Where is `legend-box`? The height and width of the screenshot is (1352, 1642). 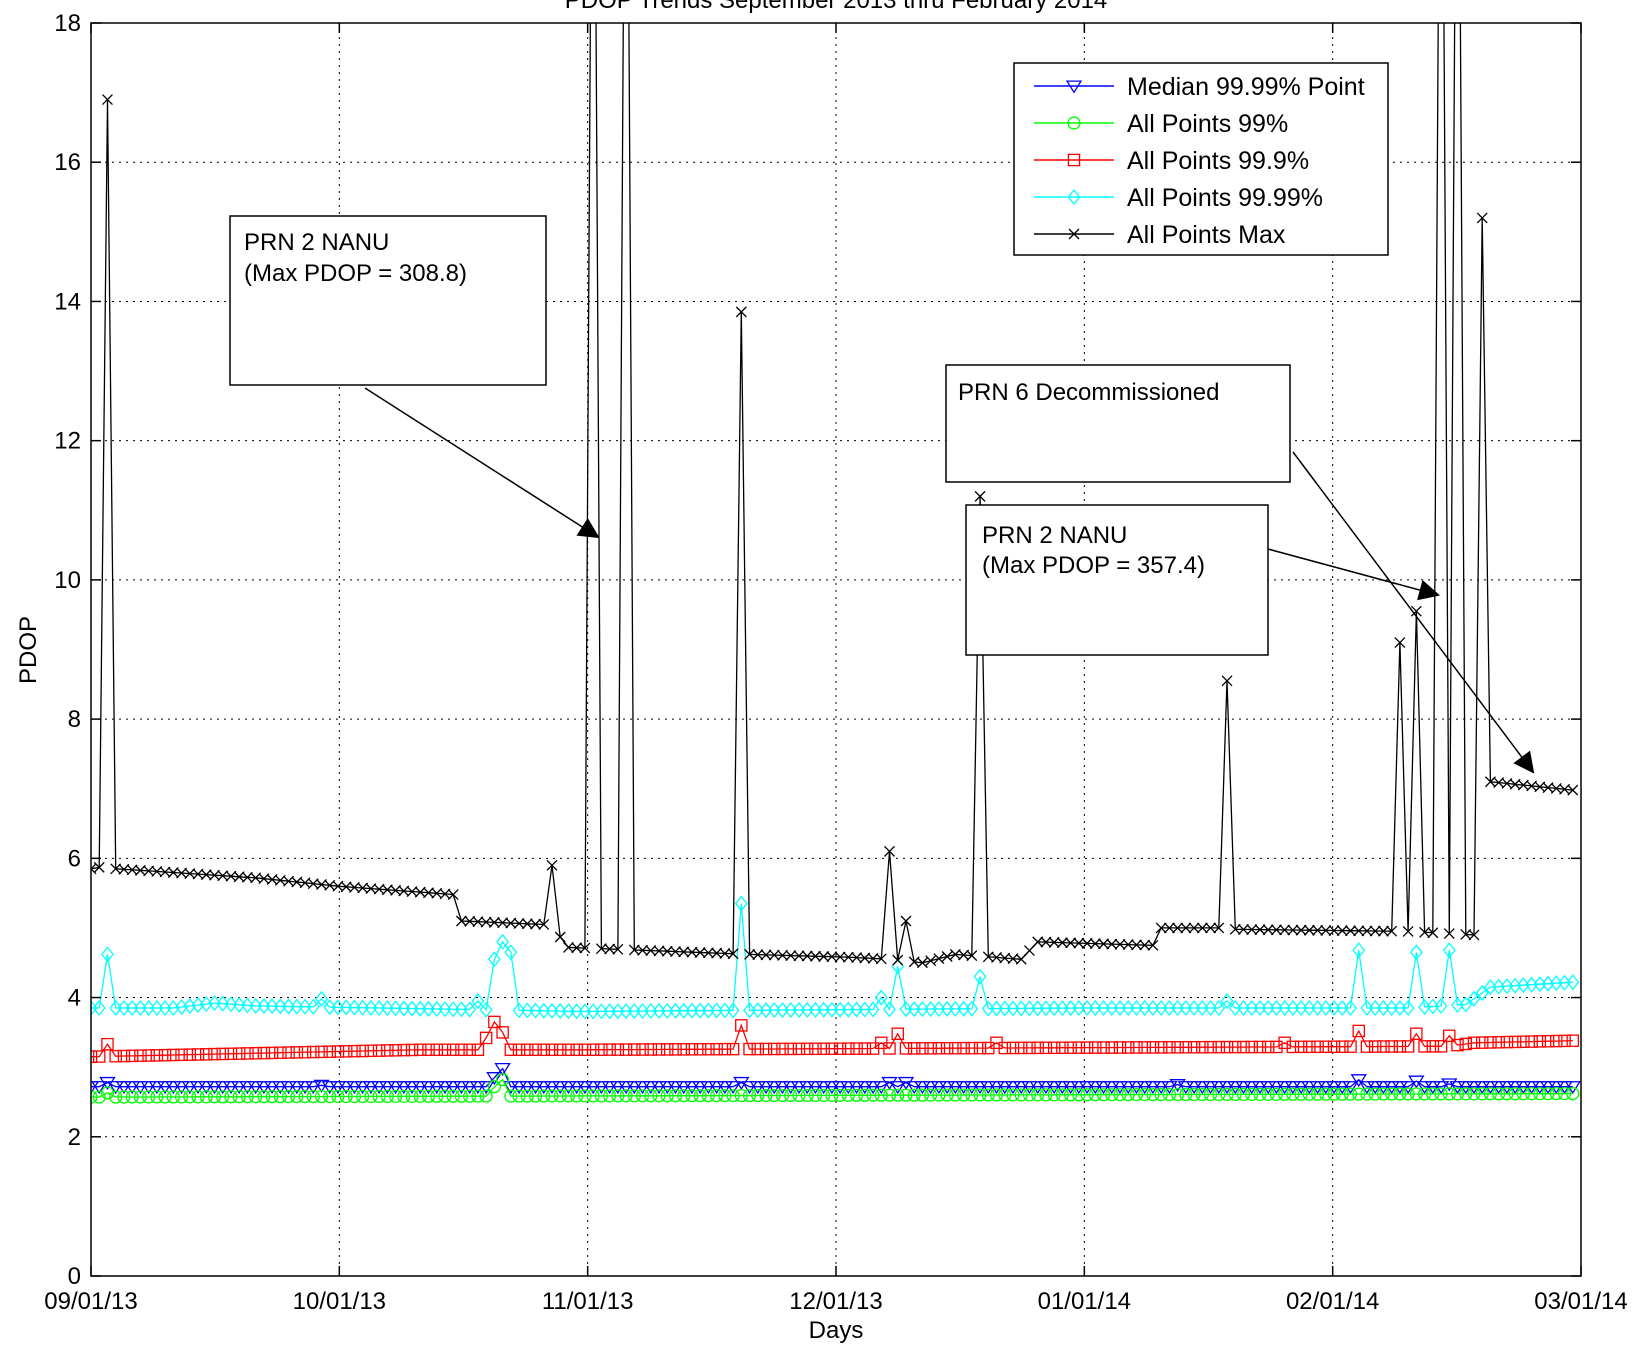
legend-box is located at coordinates (1201, 159).